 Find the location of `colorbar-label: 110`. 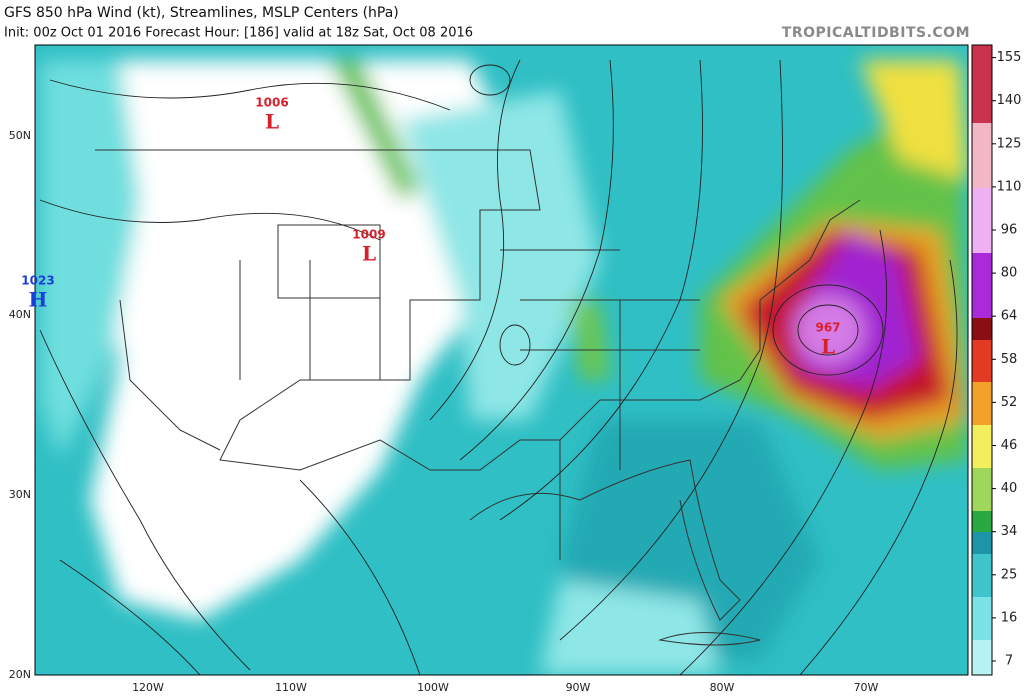

colorbar-label: 110 is located at coordinates (1009, 186).